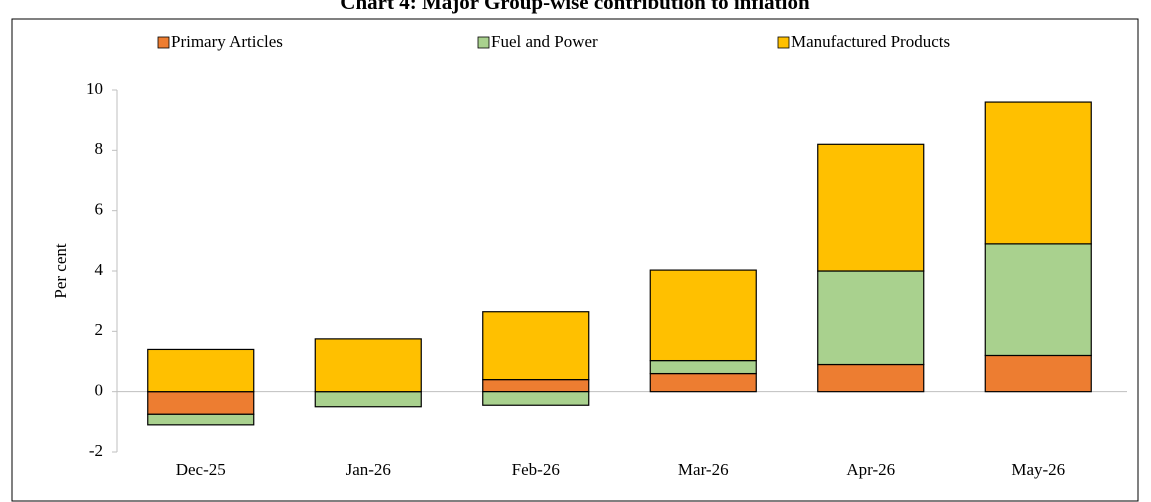  What do you see at coordinates (544, 41) in the screenshot?
I see `legend-label: Fuel and Power` at bounding box center [544, 41].